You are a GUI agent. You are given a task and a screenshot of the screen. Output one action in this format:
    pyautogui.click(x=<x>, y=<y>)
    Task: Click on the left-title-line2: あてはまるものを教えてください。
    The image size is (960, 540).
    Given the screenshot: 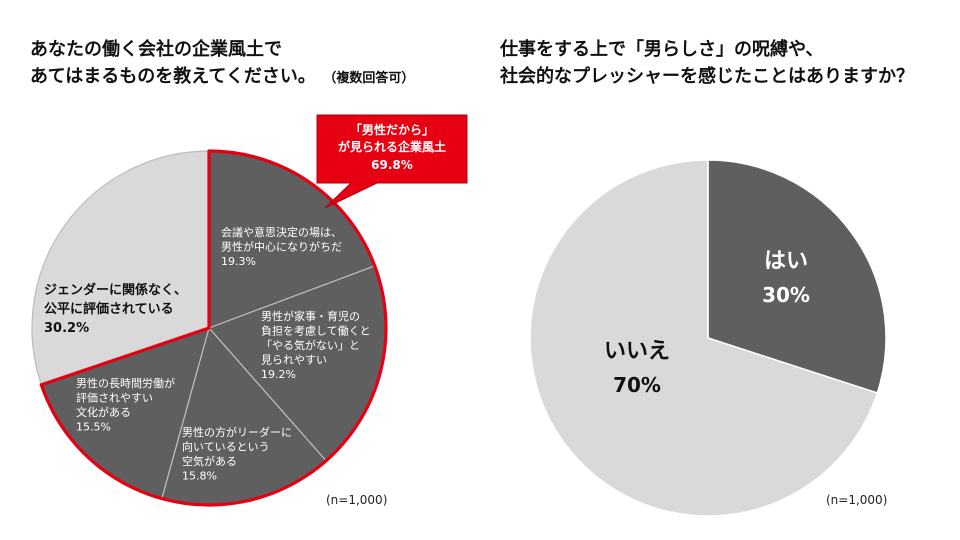 What is the action you would take?
    pyautogui.click(x=173, y=76)
    